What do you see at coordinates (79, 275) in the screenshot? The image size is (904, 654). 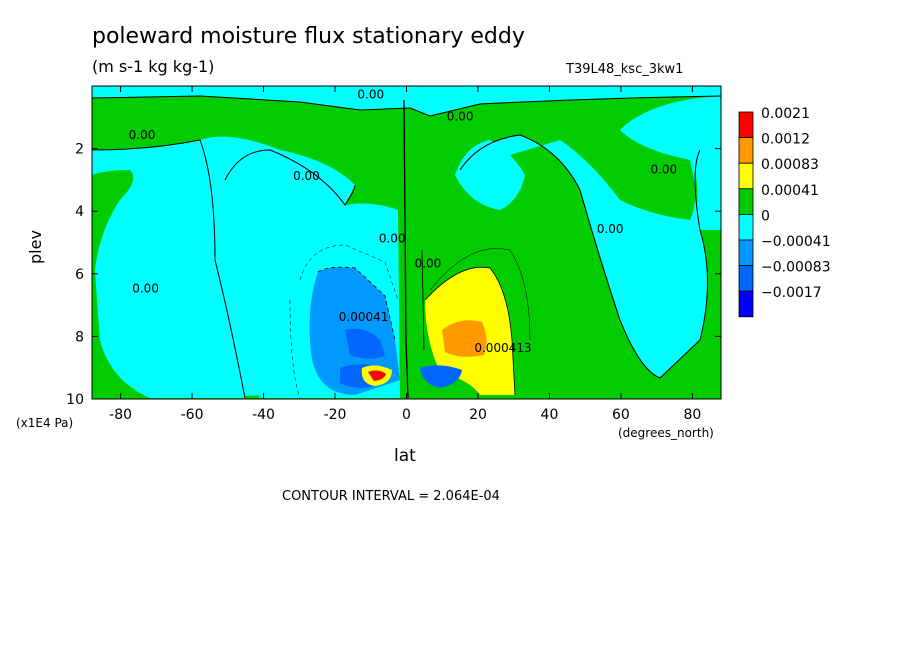 I see `y-tick-label: 6` at bounding box center [79, 275].